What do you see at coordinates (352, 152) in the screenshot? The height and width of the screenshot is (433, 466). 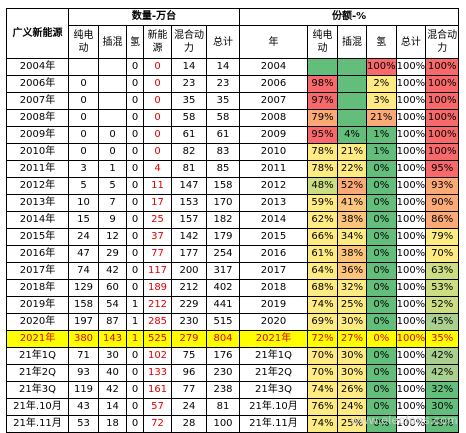 I see `cell-share-phev: 21%` at bounding box center [352, 152].